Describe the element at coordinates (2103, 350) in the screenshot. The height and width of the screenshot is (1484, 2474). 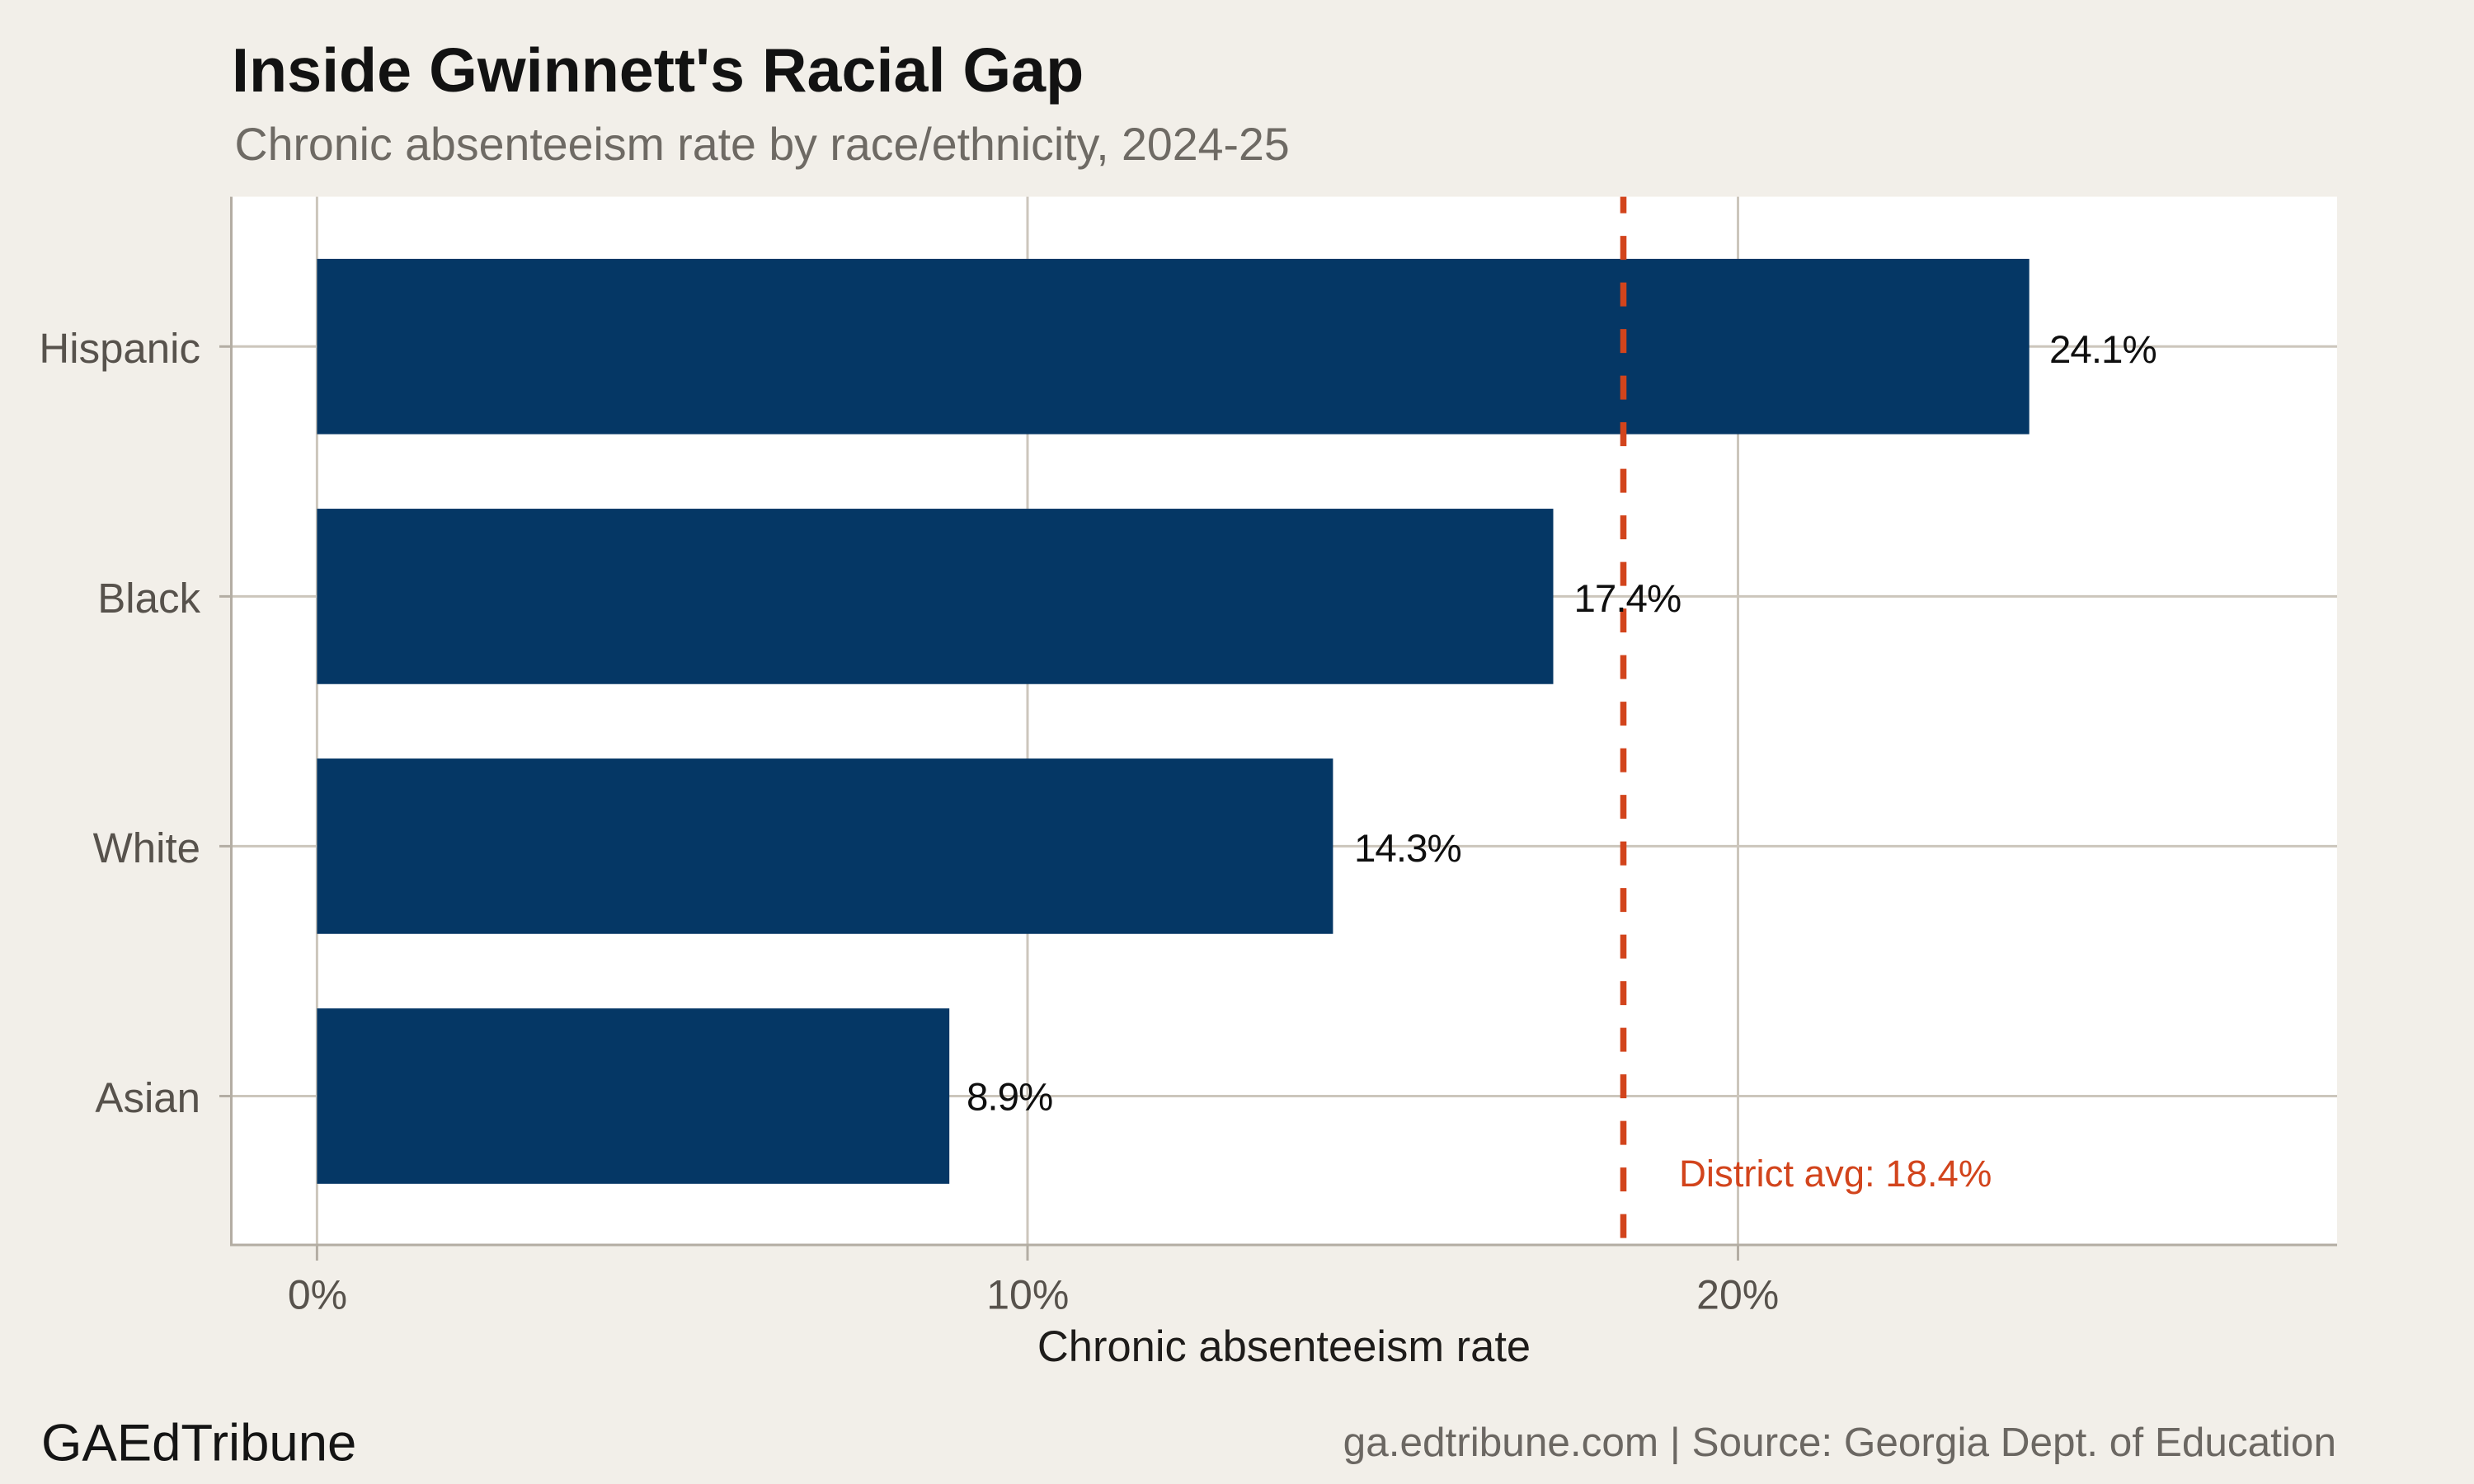
I see `svg-text: 24.1%` at that location.